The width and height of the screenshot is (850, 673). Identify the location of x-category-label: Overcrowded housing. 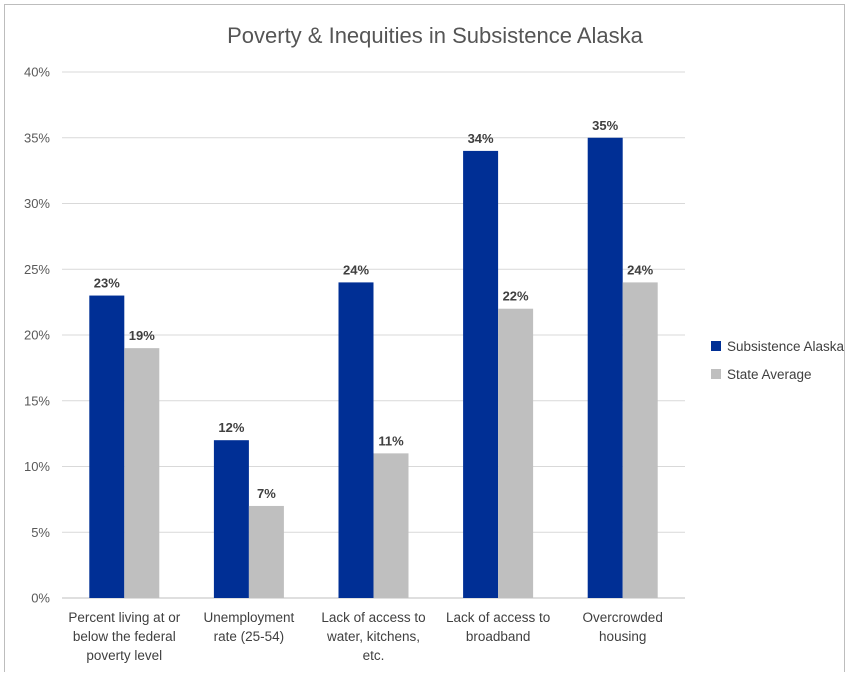
(623, 627).